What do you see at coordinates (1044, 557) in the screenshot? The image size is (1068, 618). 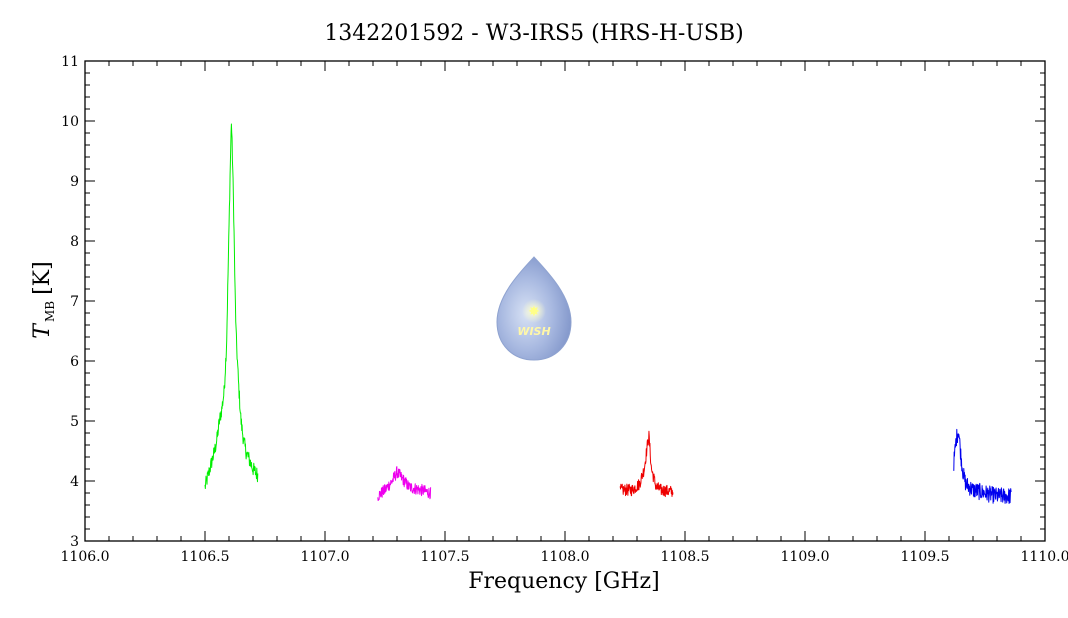 I see `x-tick-label: 1110.0` at bounding box center [1044, 557].